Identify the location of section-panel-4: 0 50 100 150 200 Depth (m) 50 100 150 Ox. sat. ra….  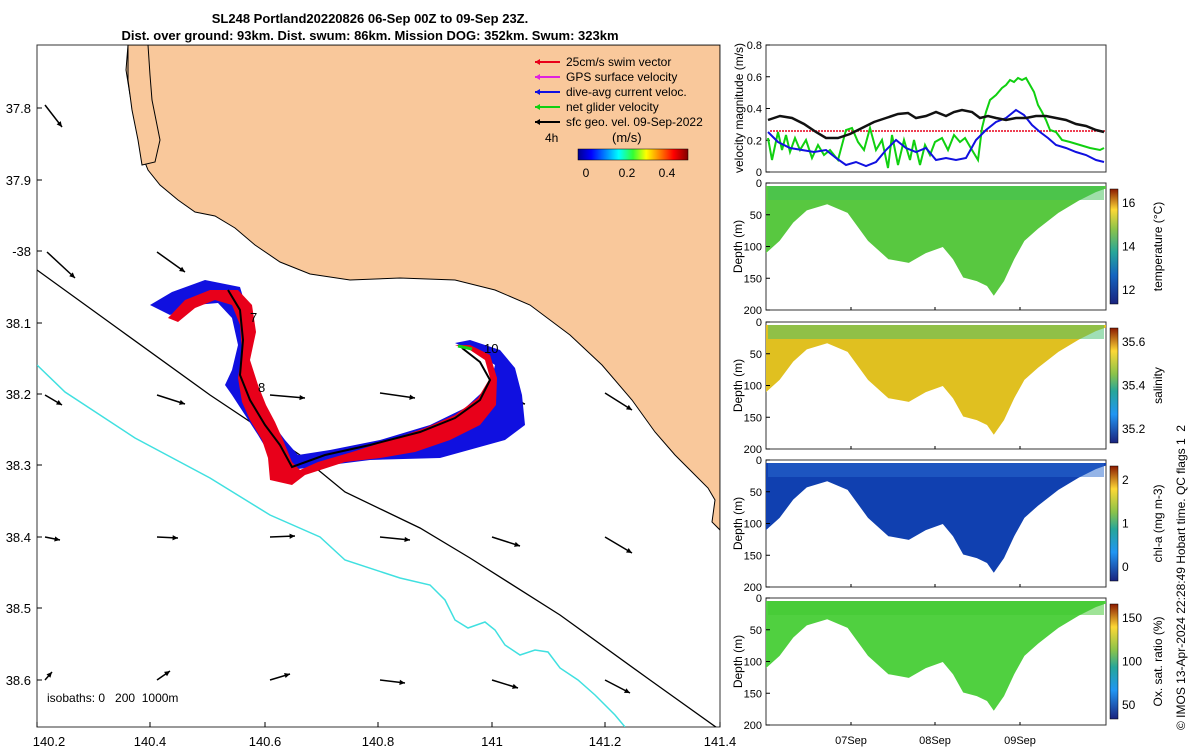
(948, 662).